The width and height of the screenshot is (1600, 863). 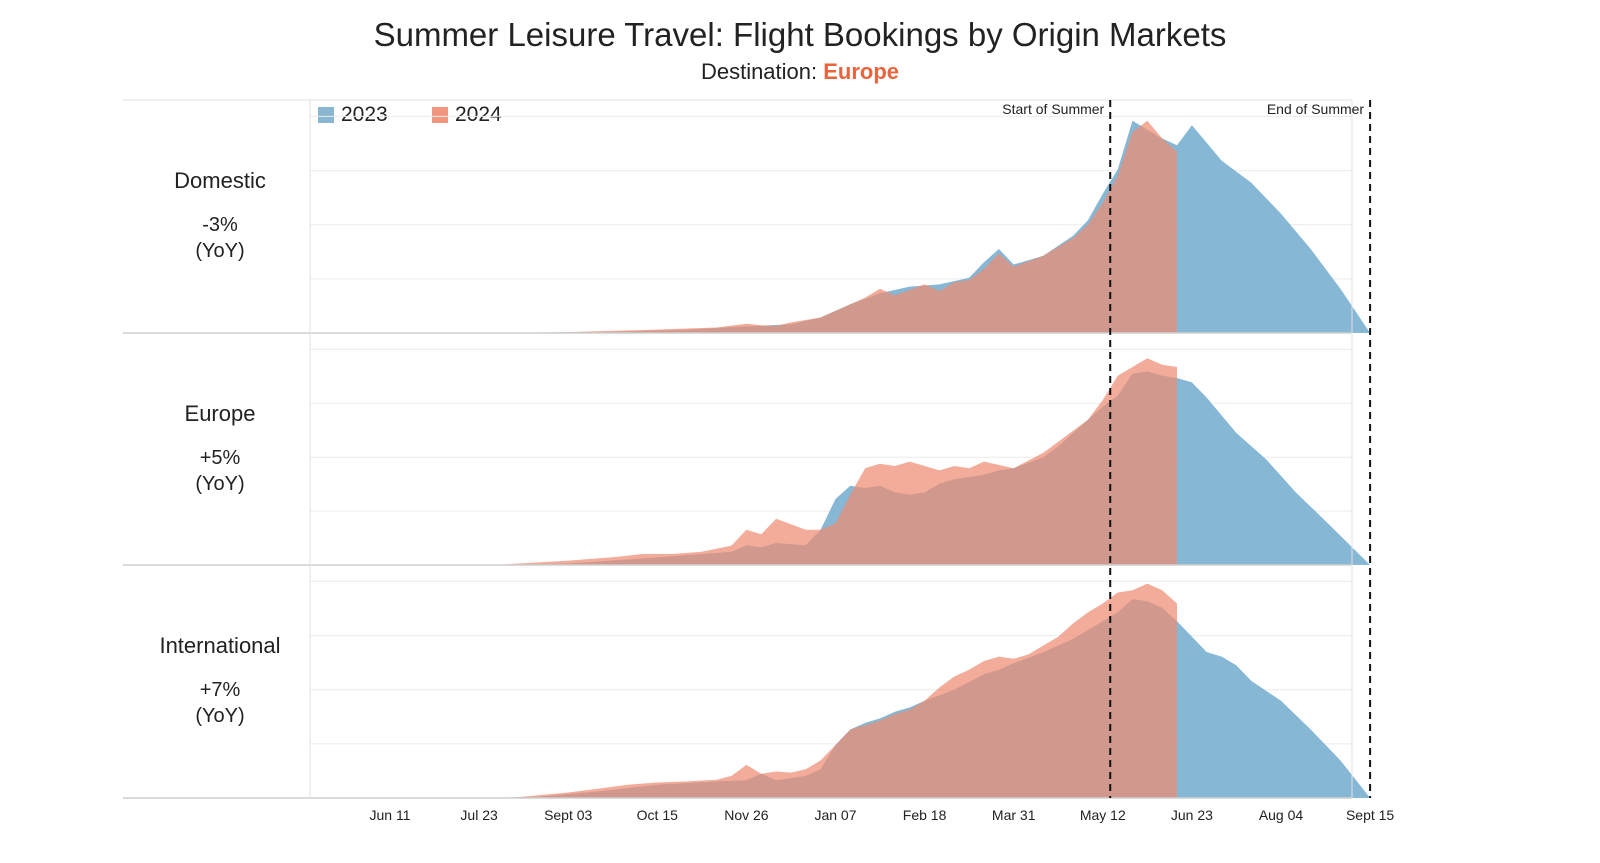 I want to click on x-tick-label: Jun 11, so click(x=390, y=815).